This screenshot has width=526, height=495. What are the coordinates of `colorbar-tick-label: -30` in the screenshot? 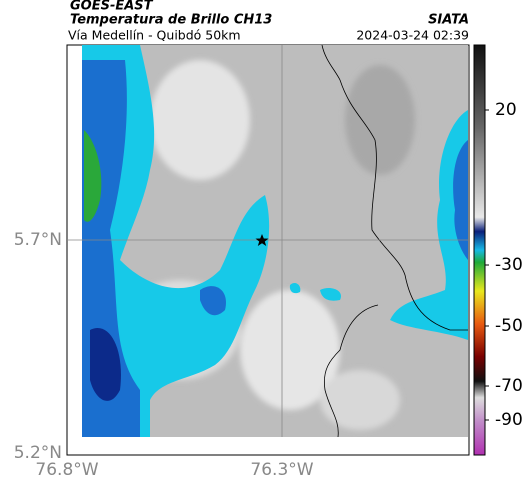 It's located at (509, 265).